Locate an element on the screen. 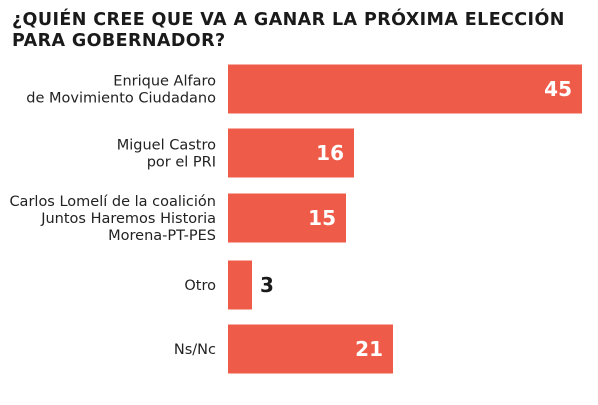  value-label-2: 15 is located at coordinates (322, 218).